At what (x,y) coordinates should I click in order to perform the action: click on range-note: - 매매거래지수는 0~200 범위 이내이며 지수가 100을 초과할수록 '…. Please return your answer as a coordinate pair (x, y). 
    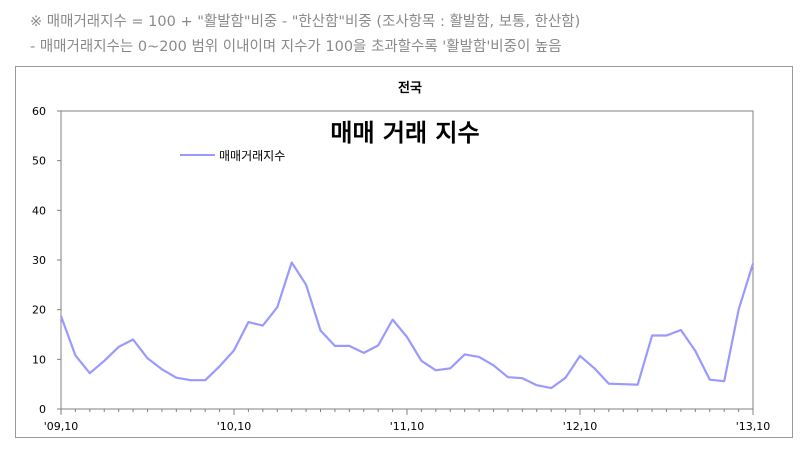
    Looking at the image, I should click on (296, 47).